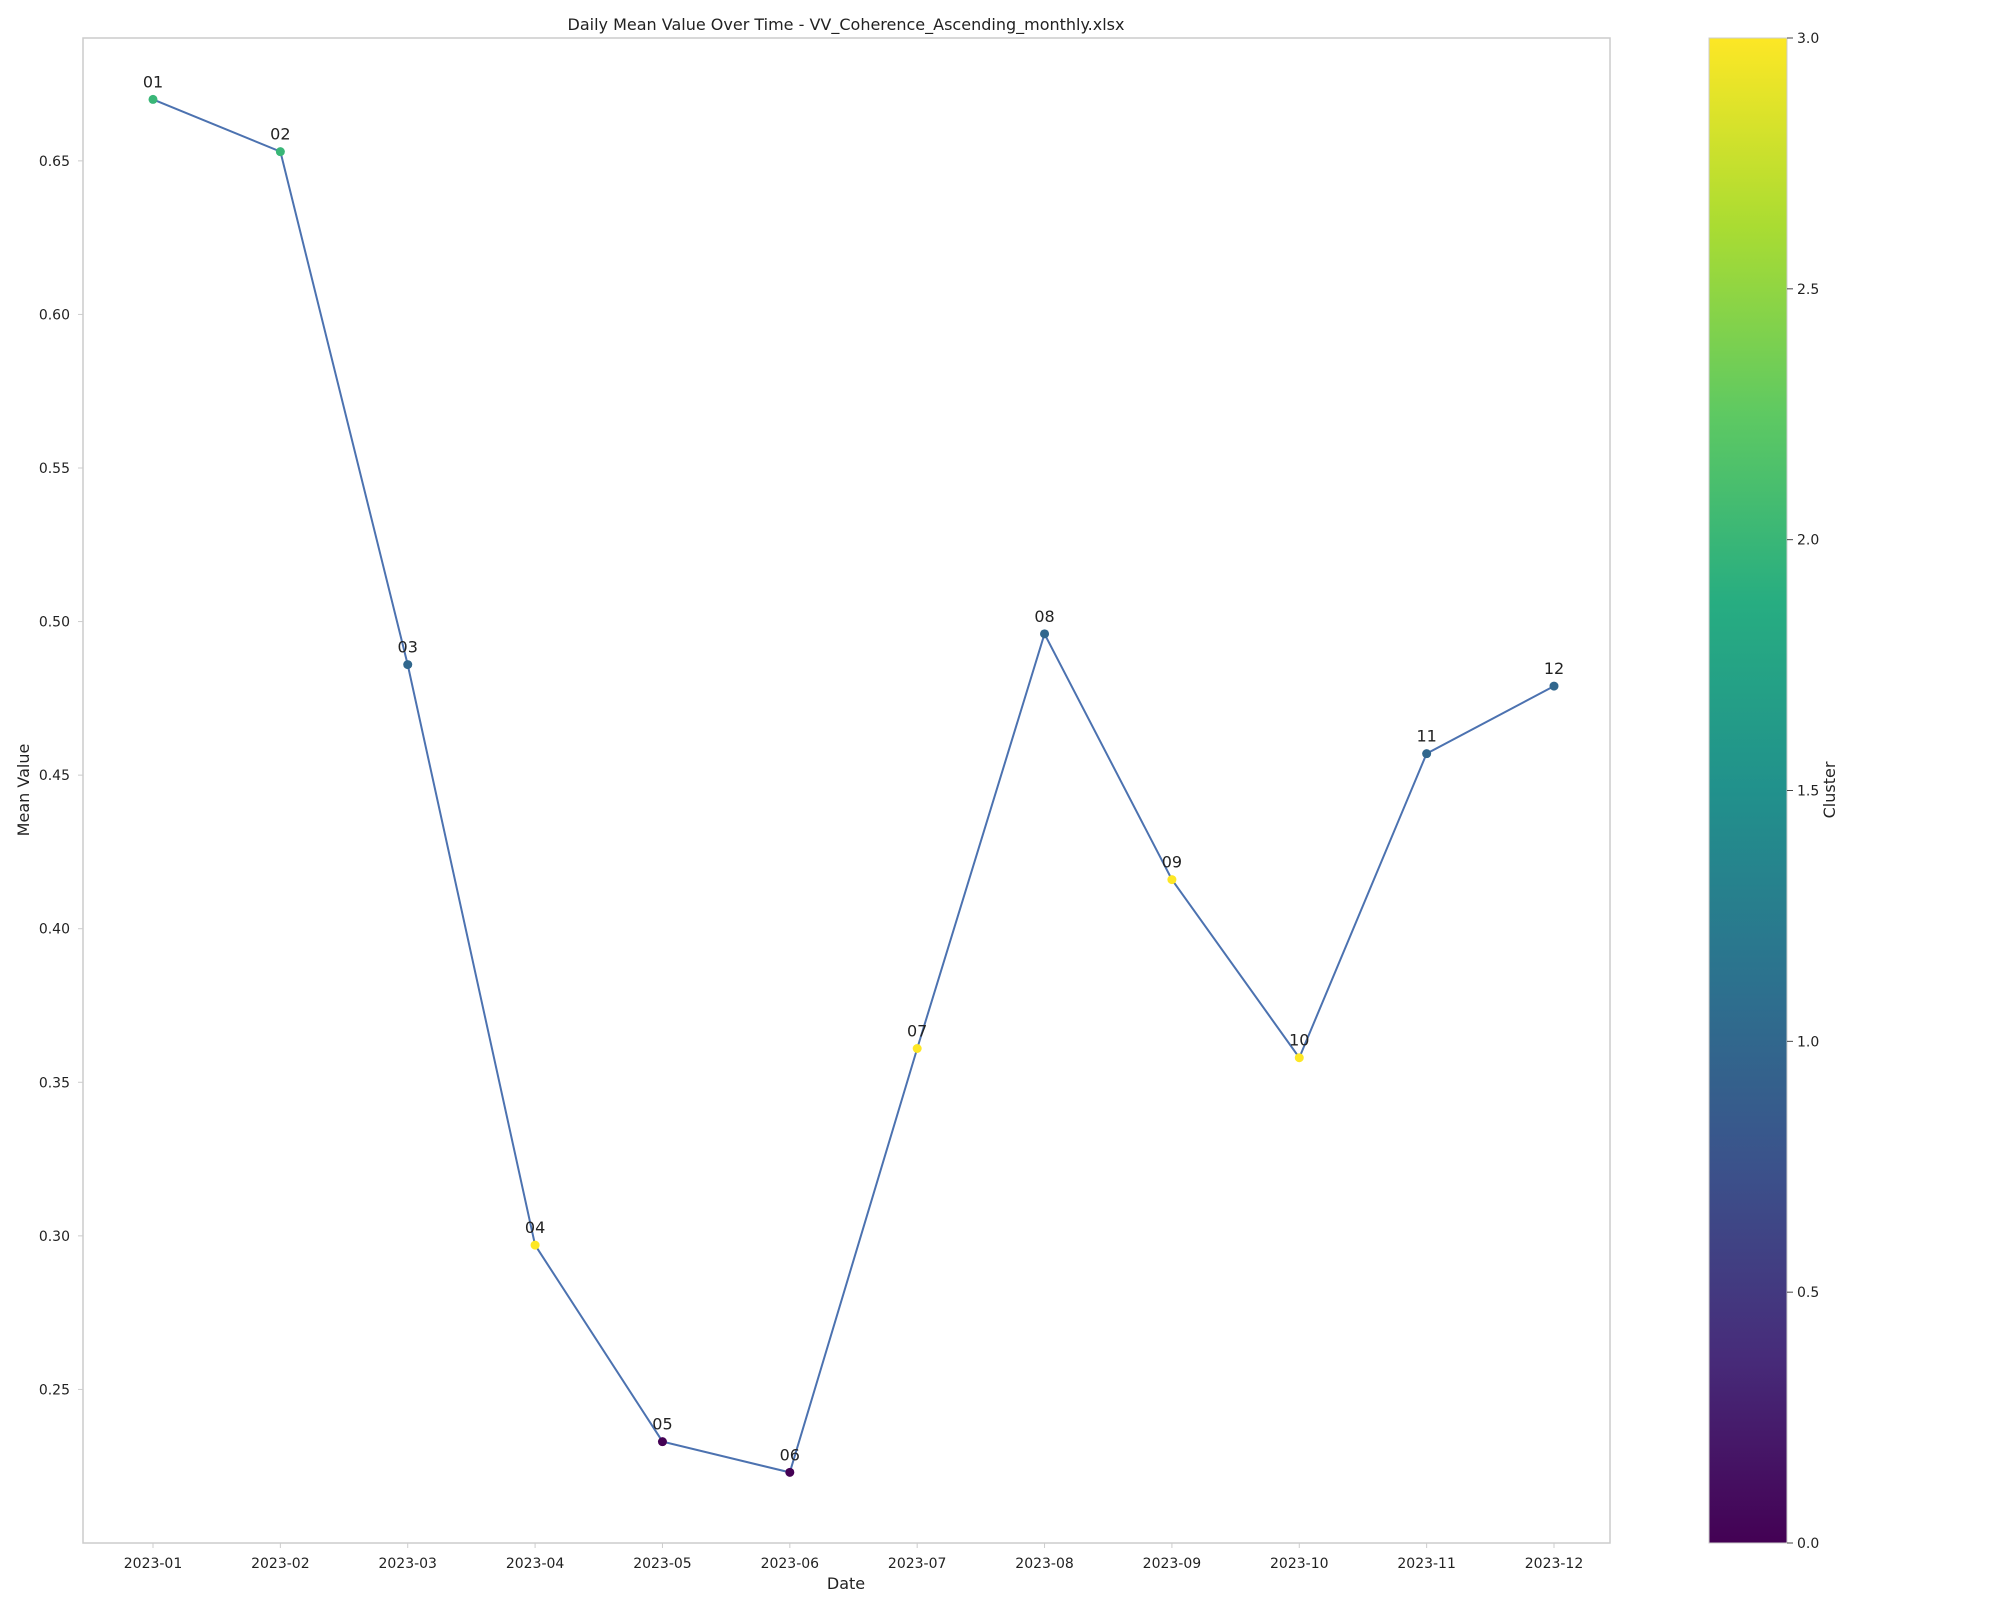  What do you see at coordinates (1299, 1564) in the screenshot?
I see `x-tick-label: 2023-10` at bounding box center [1299, 1564].